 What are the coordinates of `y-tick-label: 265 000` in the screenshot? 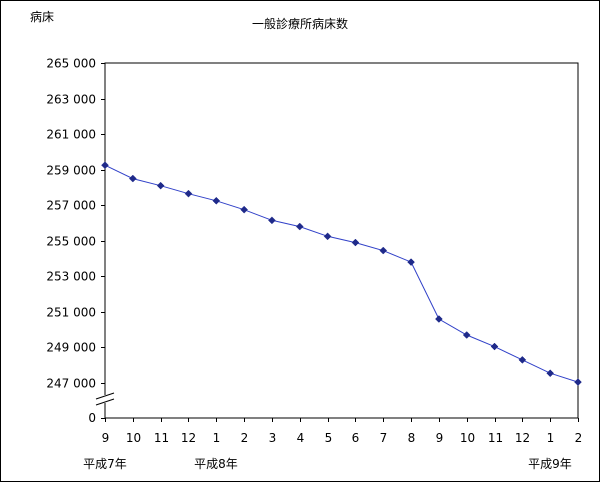 It's located at (71, 64).